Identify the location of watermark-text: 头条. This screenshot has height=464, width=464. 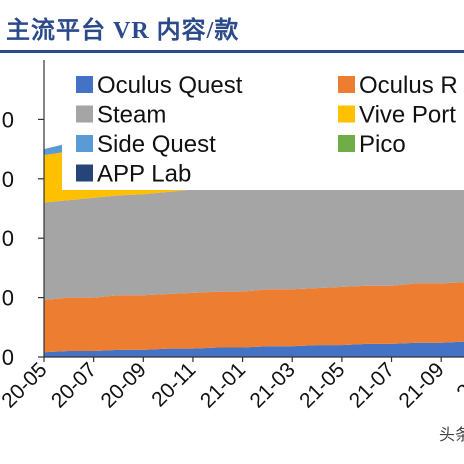
(451, 434).